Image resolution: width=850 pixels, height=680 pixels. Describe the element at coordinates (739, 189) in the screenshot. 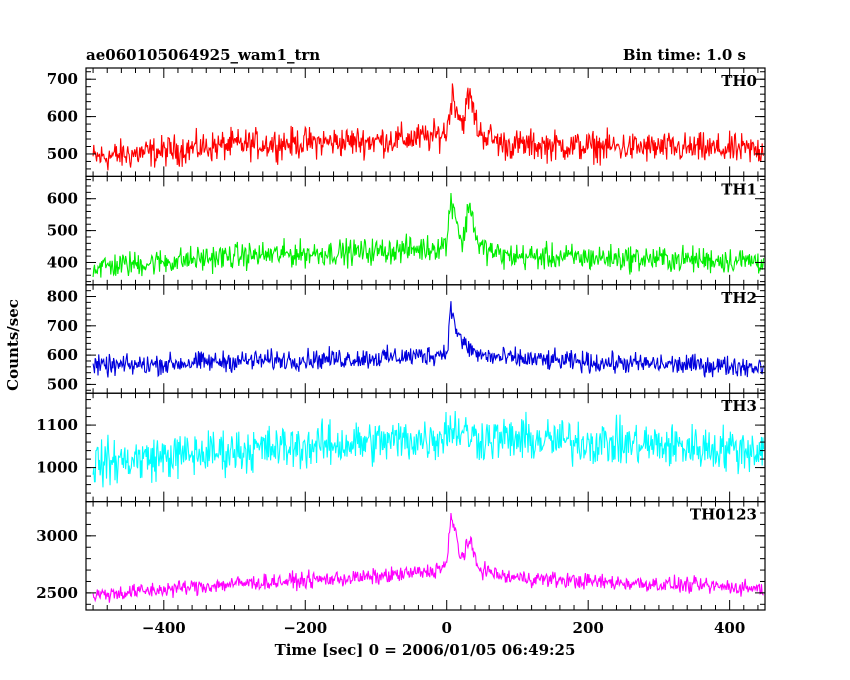

I see `series-name-th1: TH1` at that location.